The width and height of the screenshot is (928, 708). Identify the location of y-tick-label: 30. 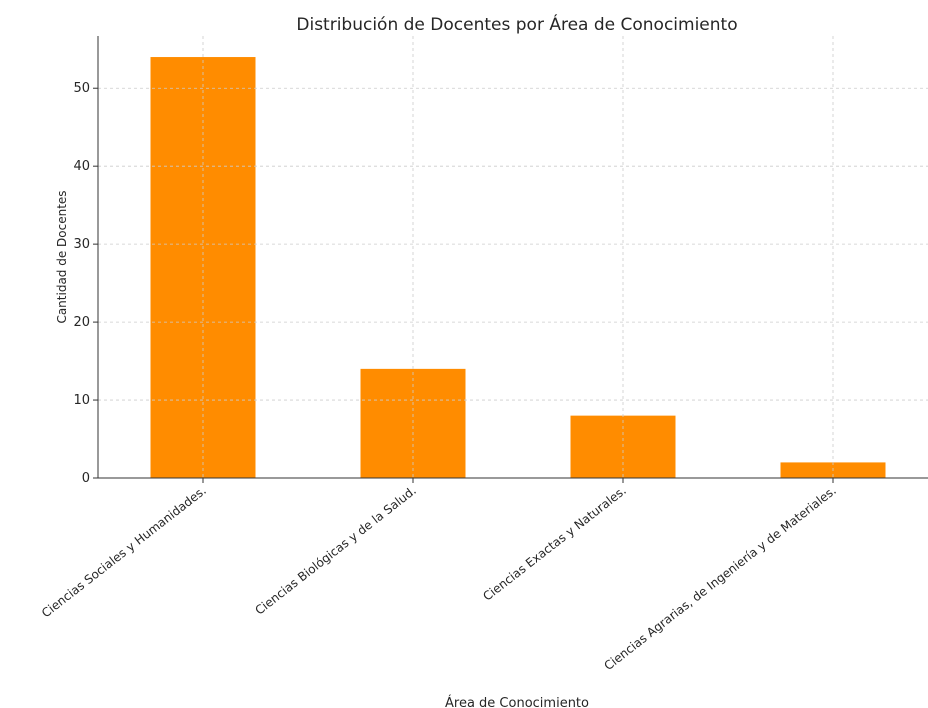
(81, 244).